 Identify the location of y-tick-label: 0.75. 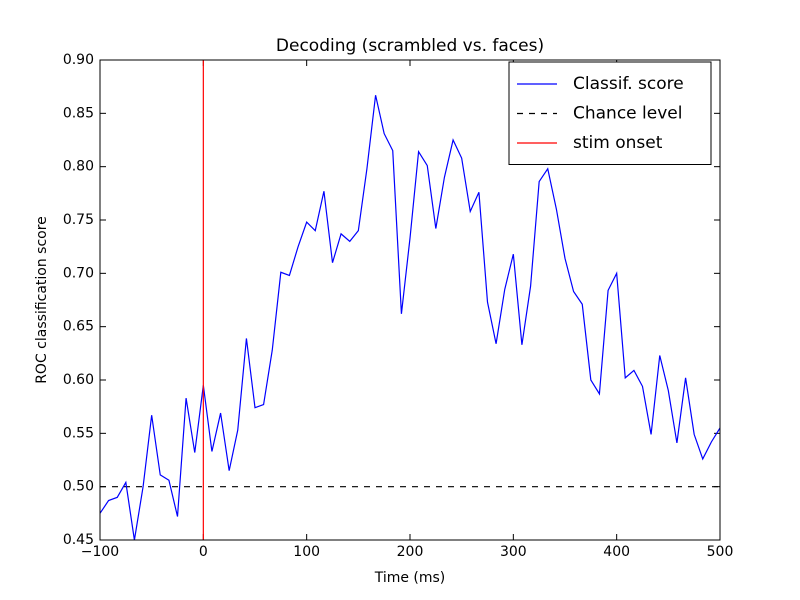
(78, 220).